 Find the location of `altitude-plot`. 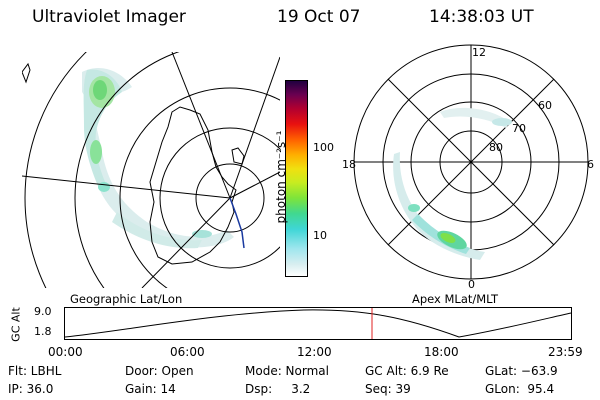

altitude-plot is located at coordinates (318, 324).